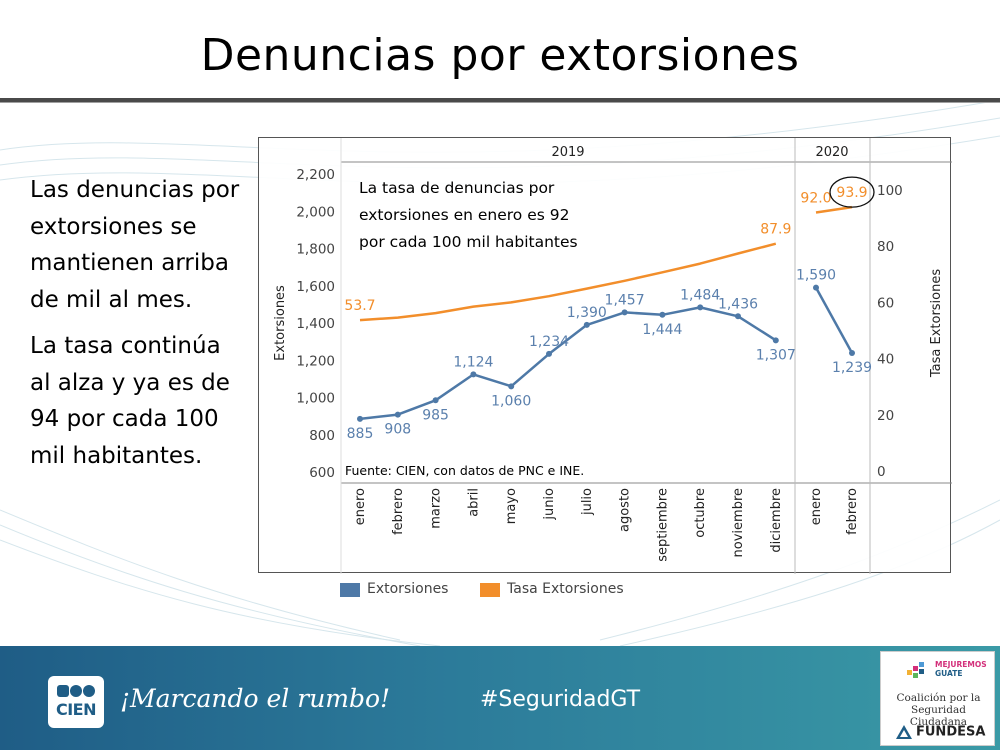 The image size is (1000, 750). Describe the element at coordinates (315, 212) in the screenshot. I see `y-left-tick-label: 2,000` at that location.